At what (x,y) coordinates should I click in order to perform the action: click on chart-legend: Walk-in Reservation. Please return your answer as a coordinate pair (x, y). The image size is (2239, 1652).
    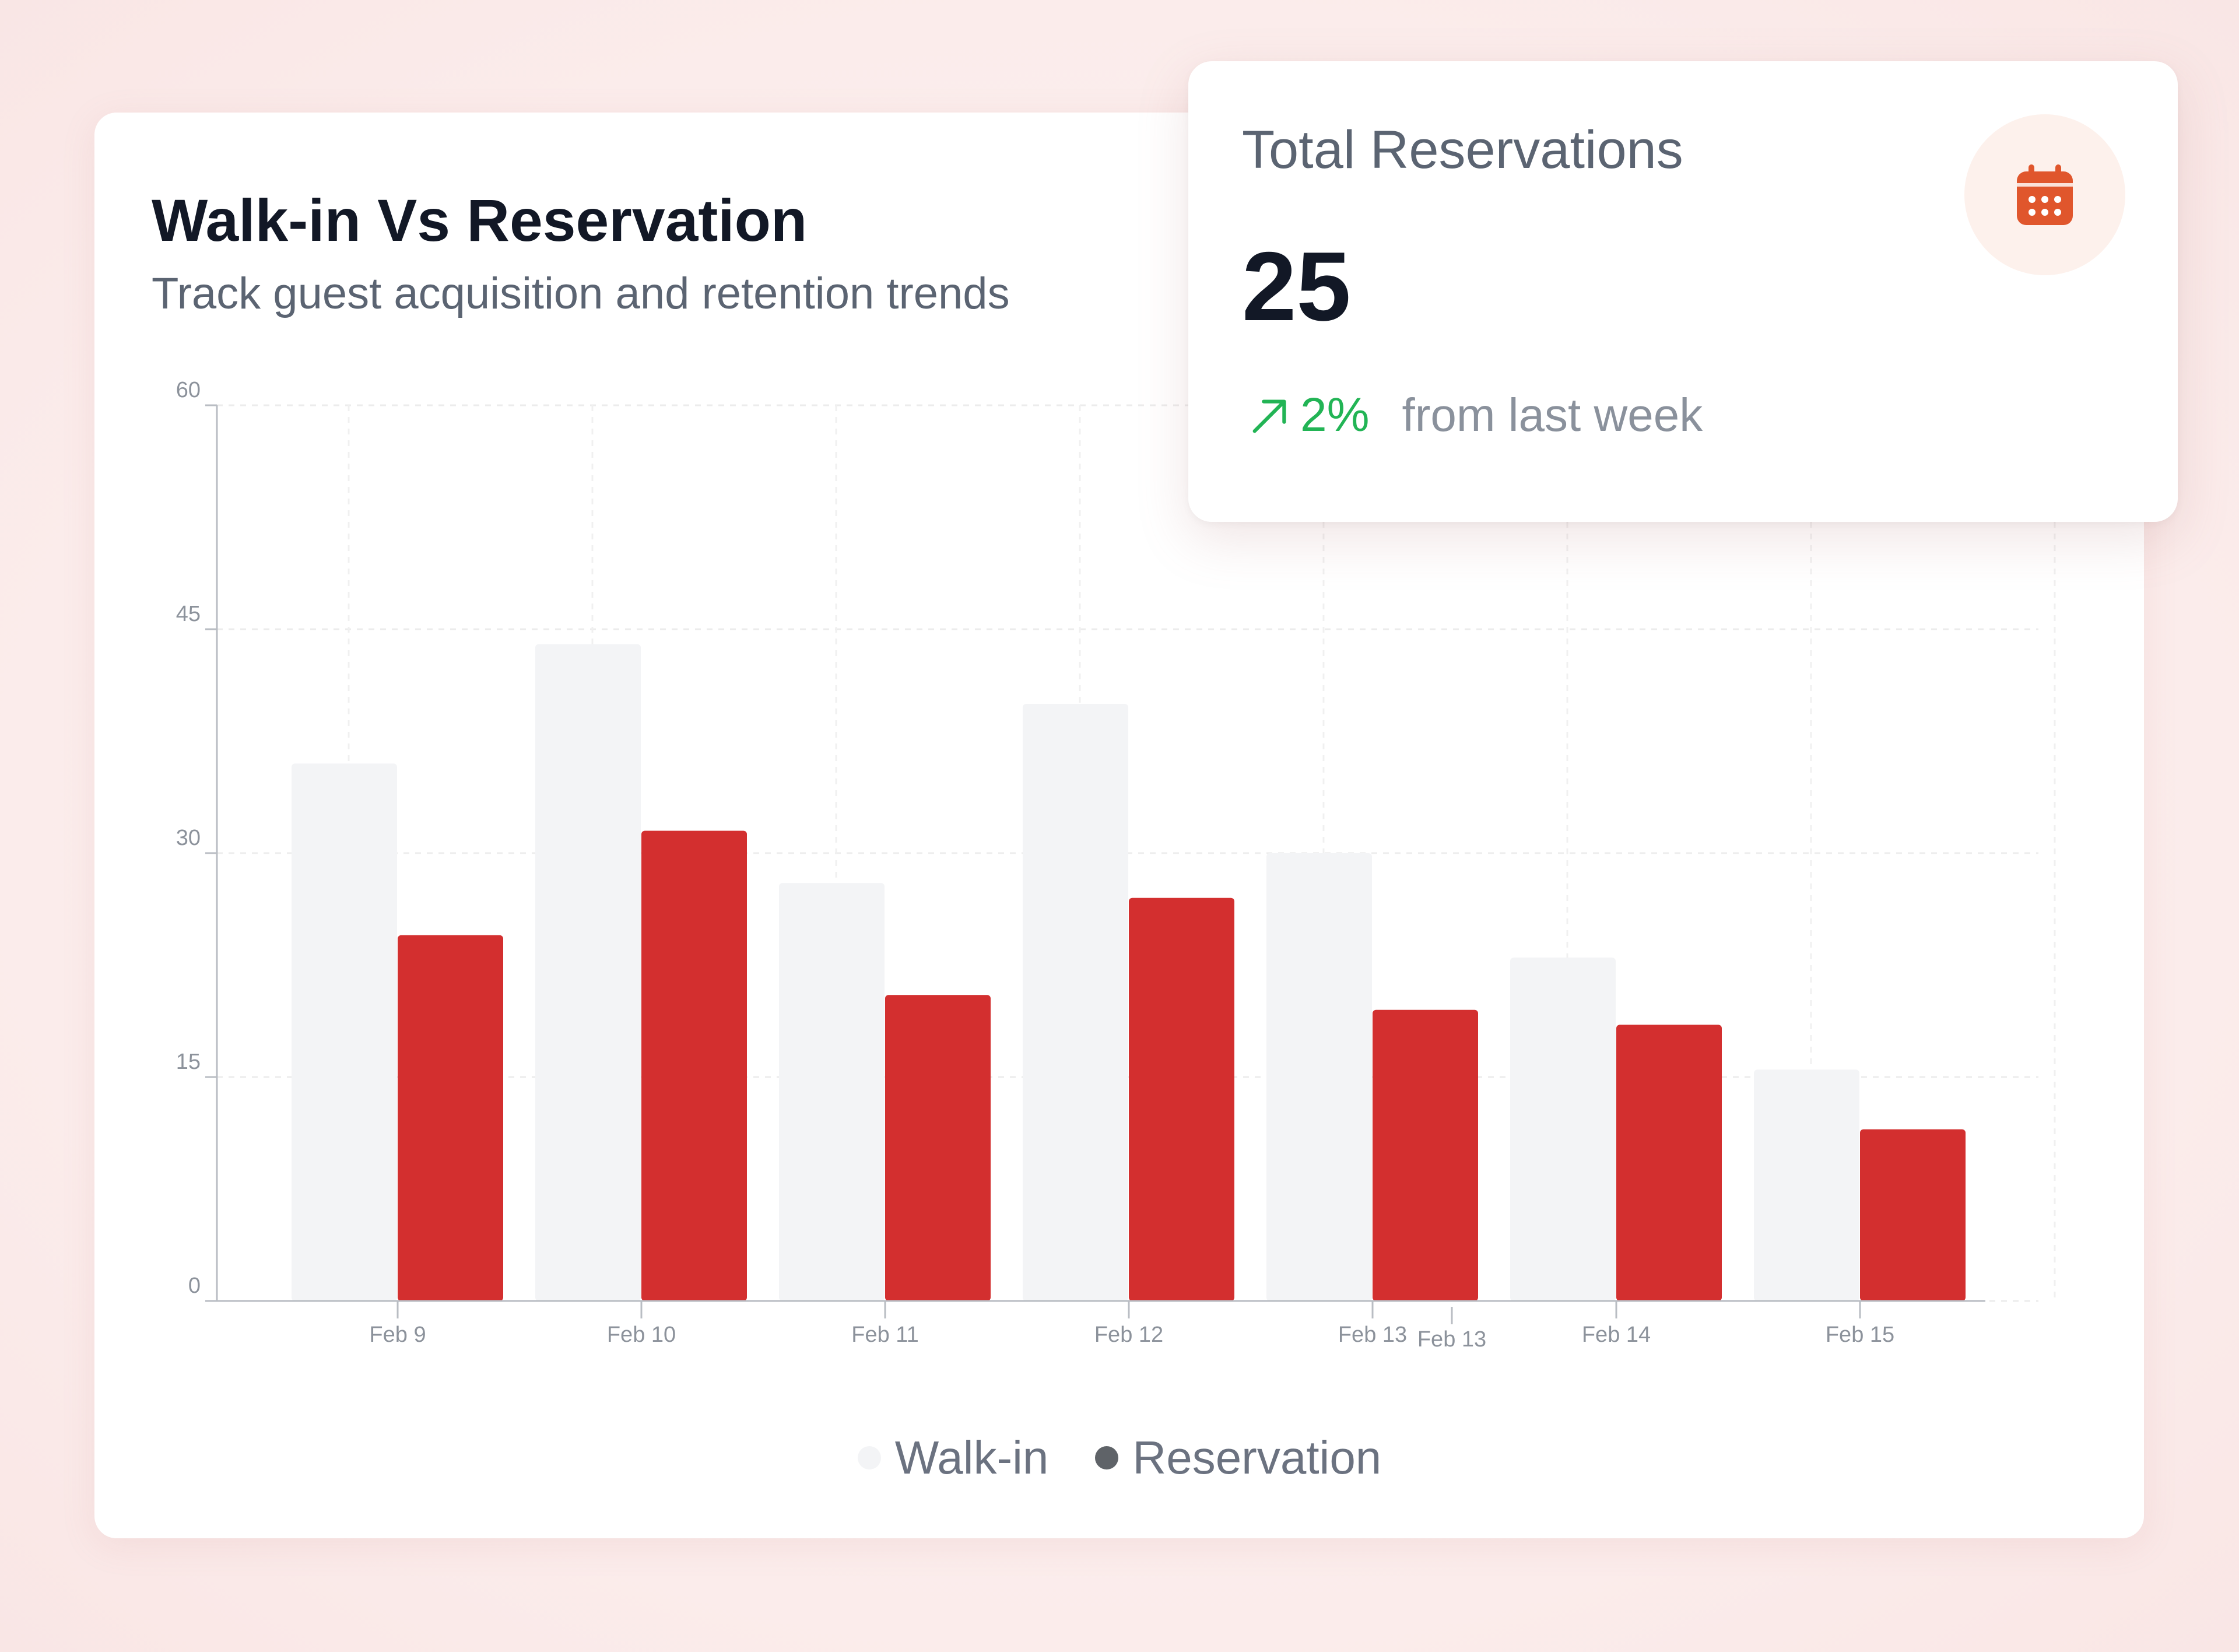
    Looking at the image, I should click on (1119, 1458).